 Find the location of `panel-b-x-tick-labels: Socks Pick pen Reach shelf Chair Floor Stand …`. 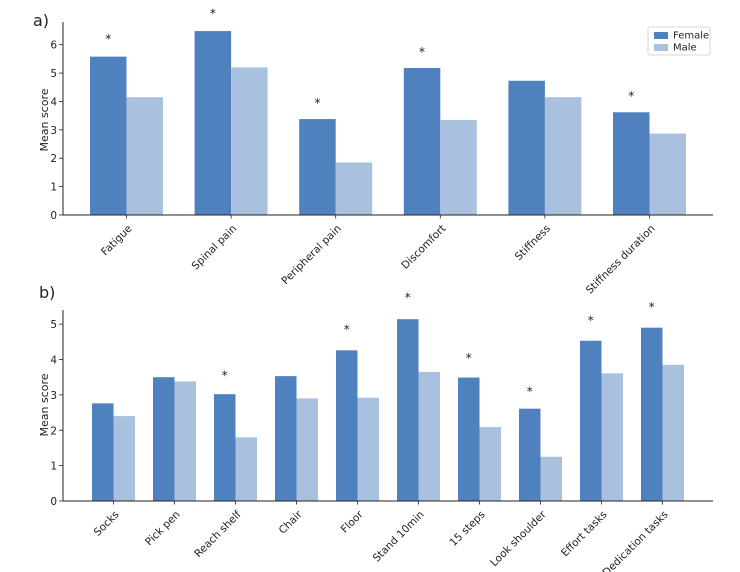

panel-b-x-tick-labels: Socks Pick pen Reach shelf Chair Floor Stand … is located at coordinates (381, 540).